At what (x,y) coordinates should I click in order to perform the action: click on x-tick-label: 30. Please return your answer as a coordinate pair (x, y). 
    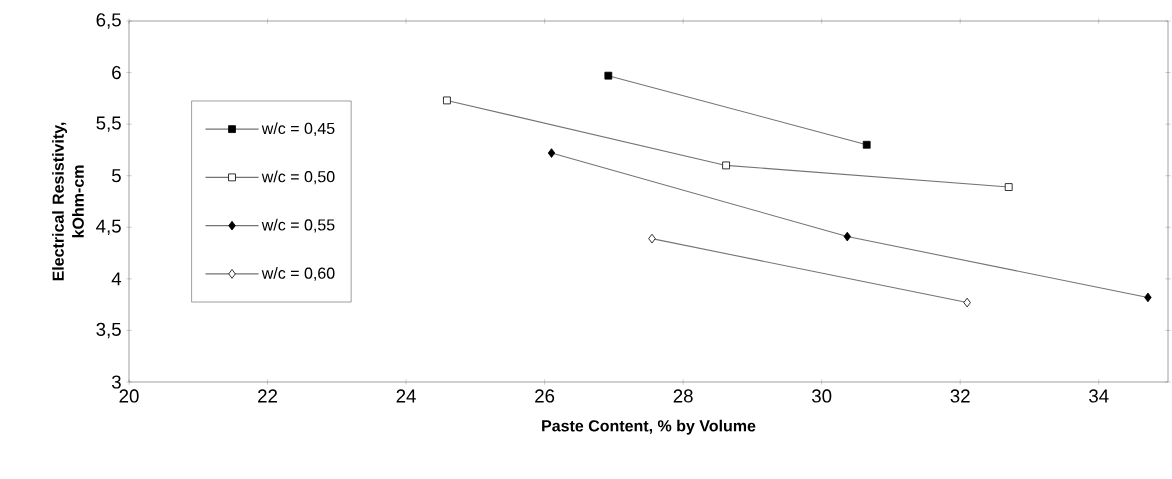
    Looking at the image, I should click on (822, 396).